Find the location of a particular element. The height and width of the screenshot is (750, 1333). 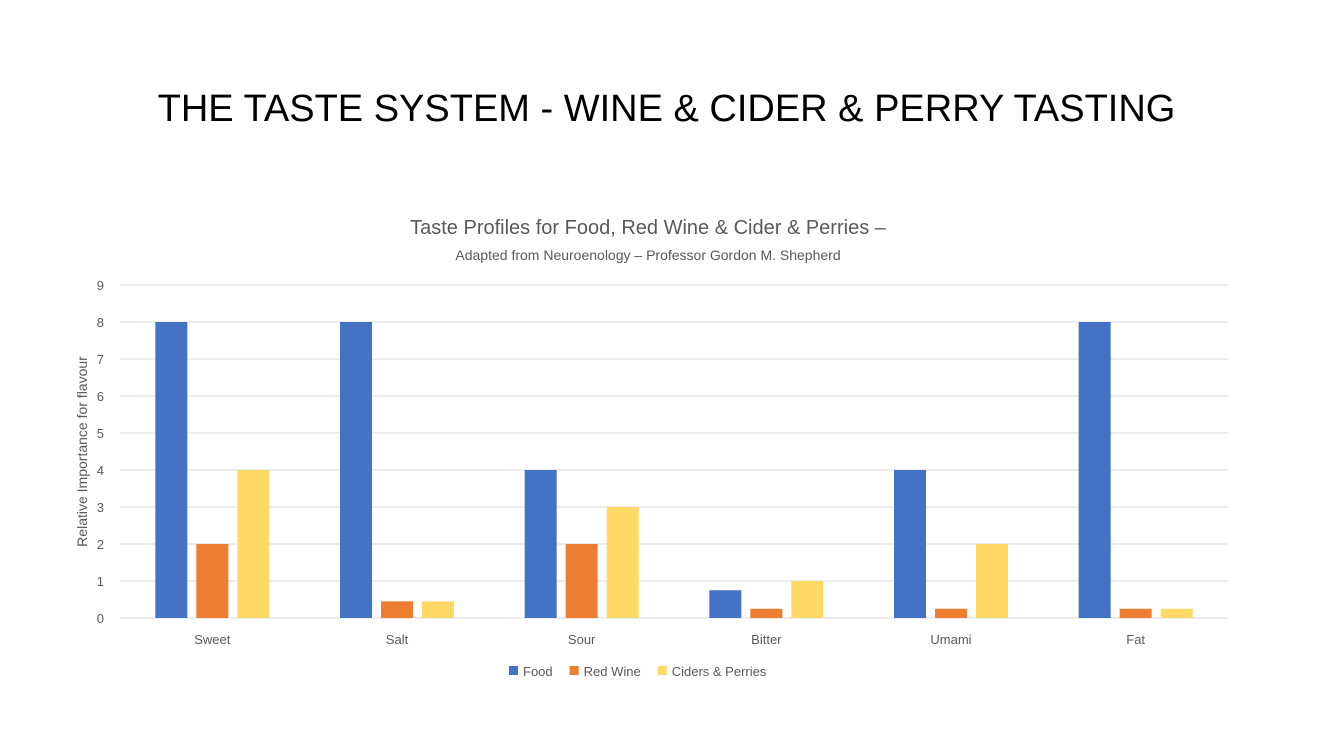

bar-food-sour is located at coordinates (540, 544).